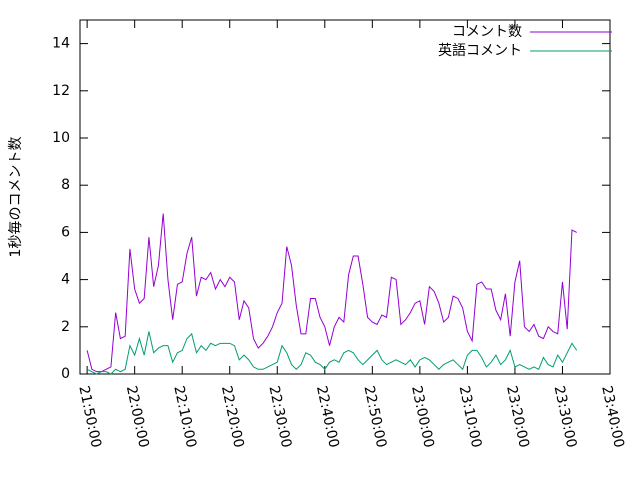 This screenshot has width=640, height=480. What do you see at coordinates (517, 416) in the screenshot?
I see `x-tick-label: 23:20:00` at bounding box center [517, 416].